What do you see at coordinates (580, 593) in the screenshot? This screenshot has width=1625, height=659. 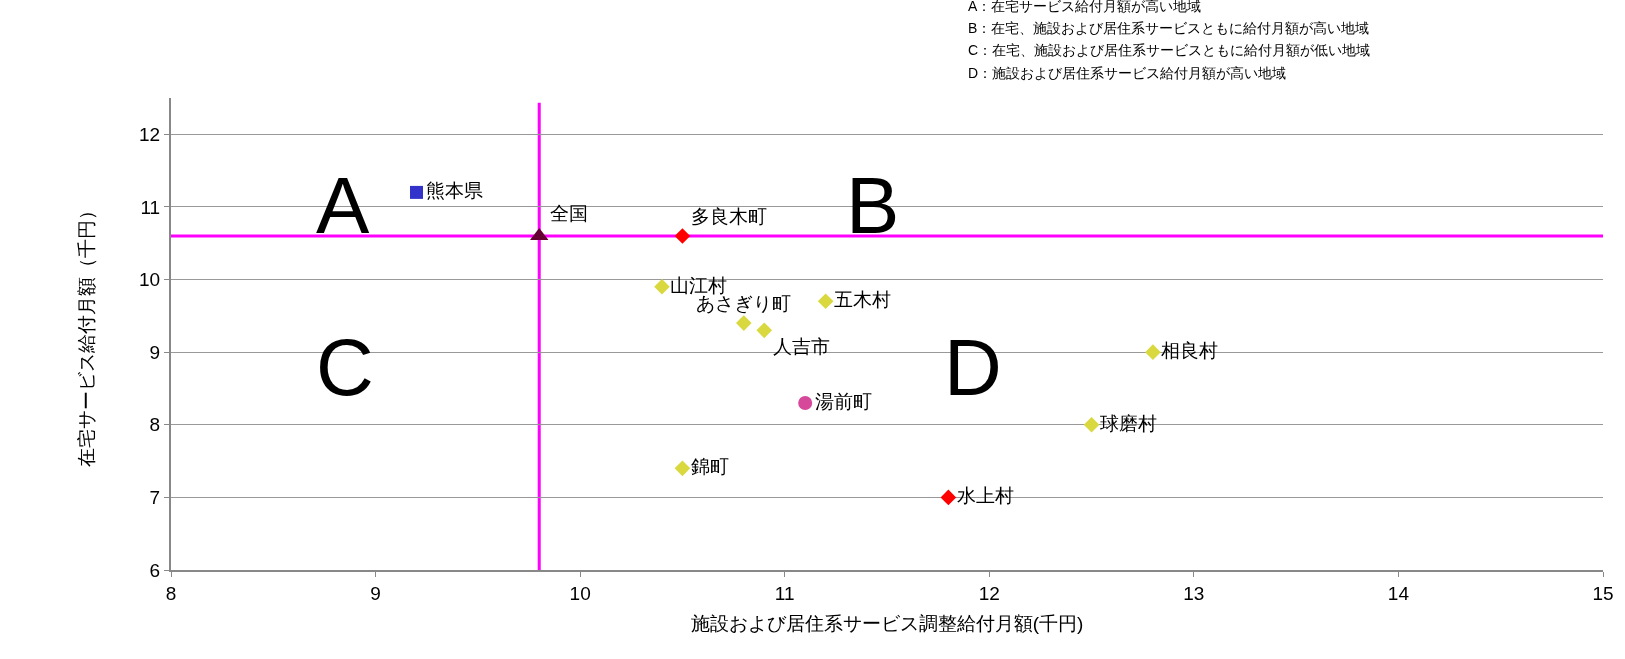 I see `x-tick-label: 10` at bounding box center [580, 593].